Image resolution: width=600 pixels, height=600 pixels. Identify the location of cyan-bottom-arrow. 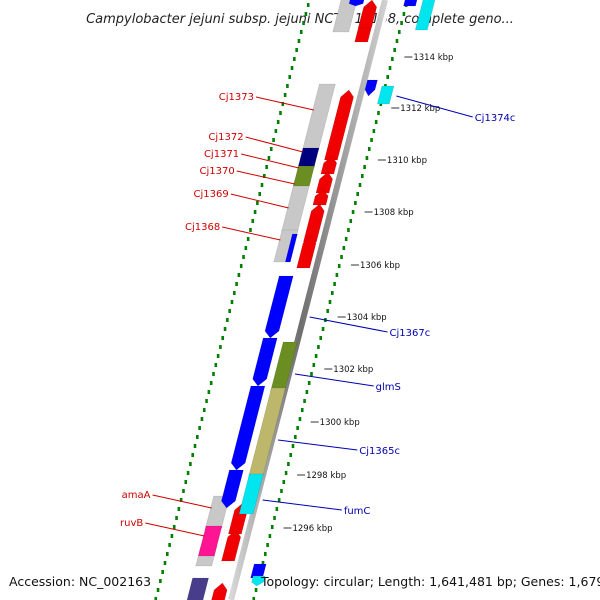
(258, 581).